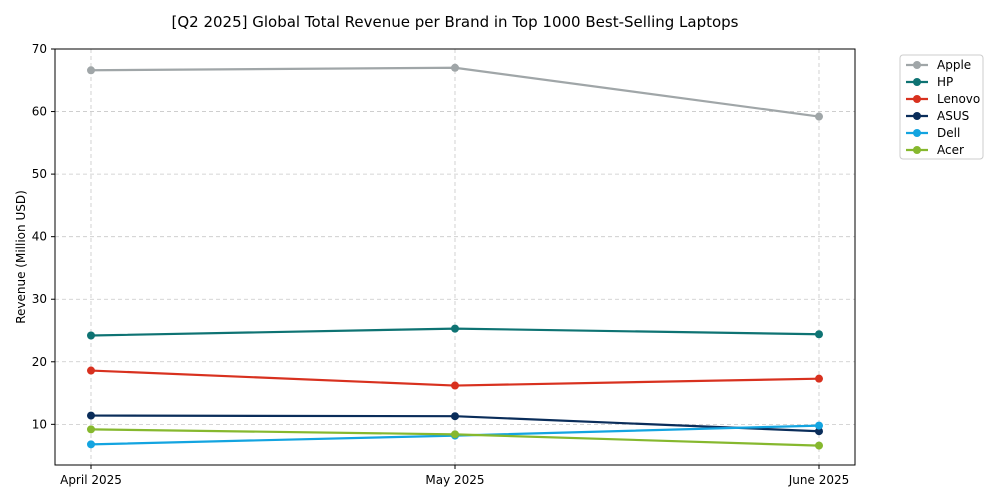  I want to click on series-apple, so click(455, 92).